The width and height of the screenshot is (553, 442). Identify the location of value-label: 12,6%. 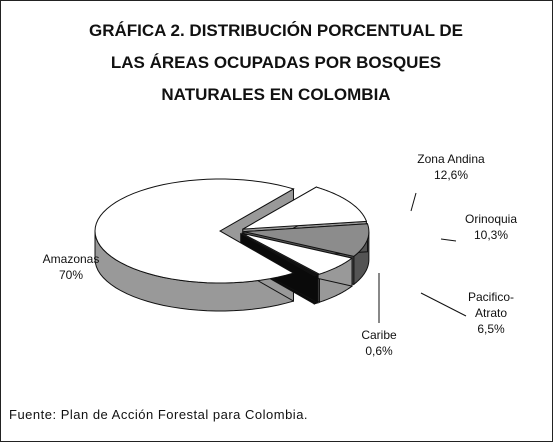
(451, 175).